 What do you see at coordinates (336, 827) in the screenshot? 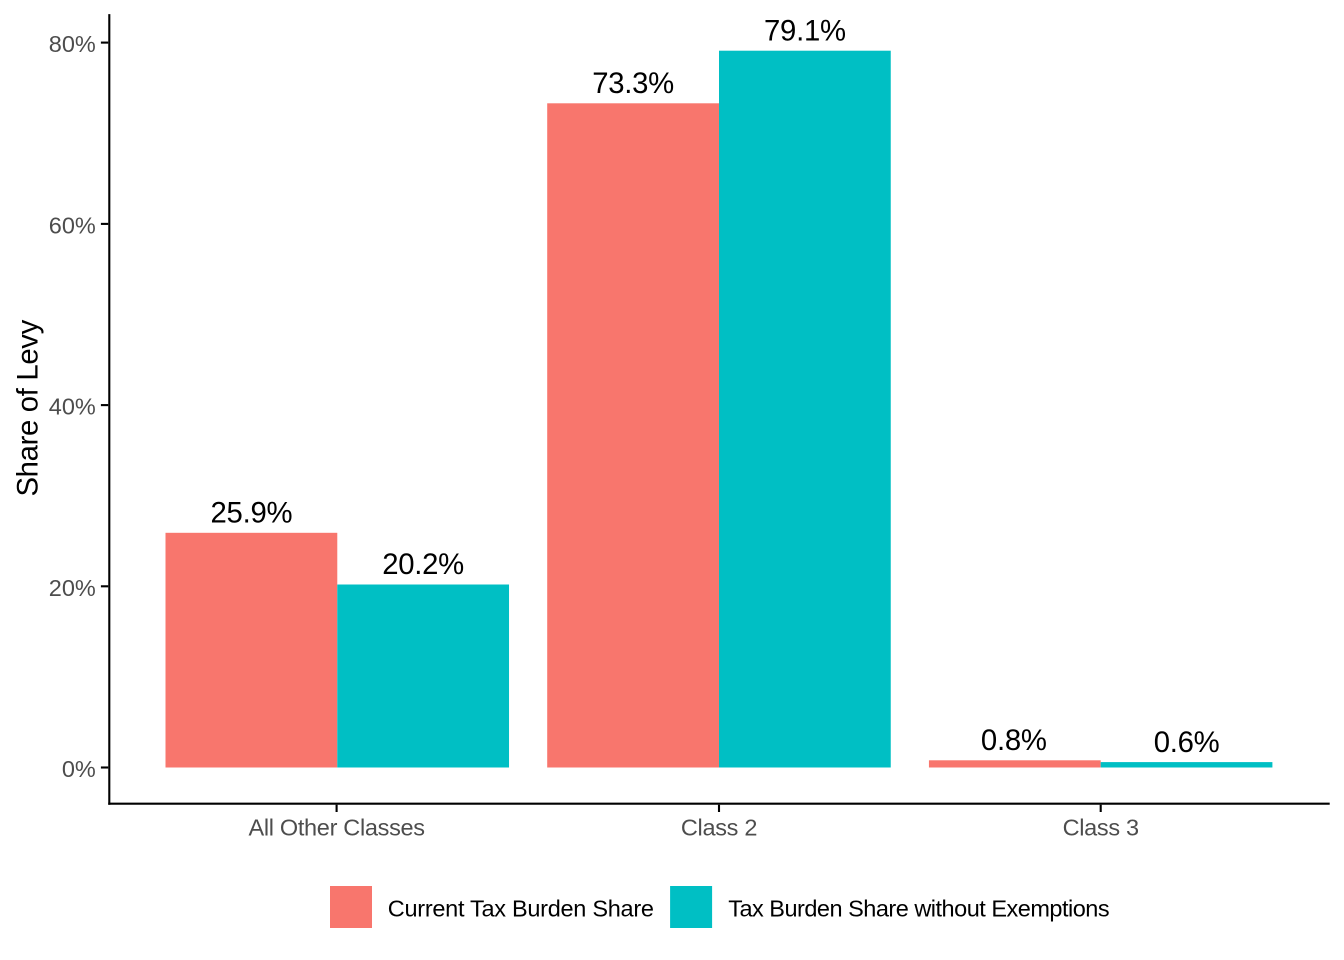
I see `svg-text: All Other Classes` at bounding box center [336, 827].